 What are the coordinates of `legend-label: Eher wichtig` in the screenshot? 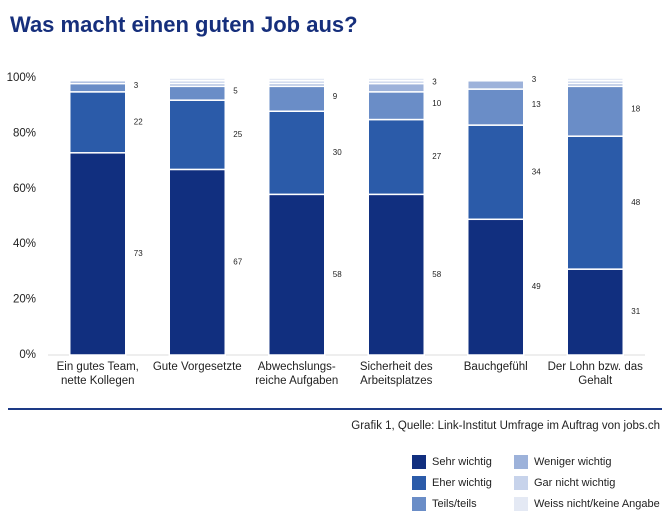 It's located at (462, 483).